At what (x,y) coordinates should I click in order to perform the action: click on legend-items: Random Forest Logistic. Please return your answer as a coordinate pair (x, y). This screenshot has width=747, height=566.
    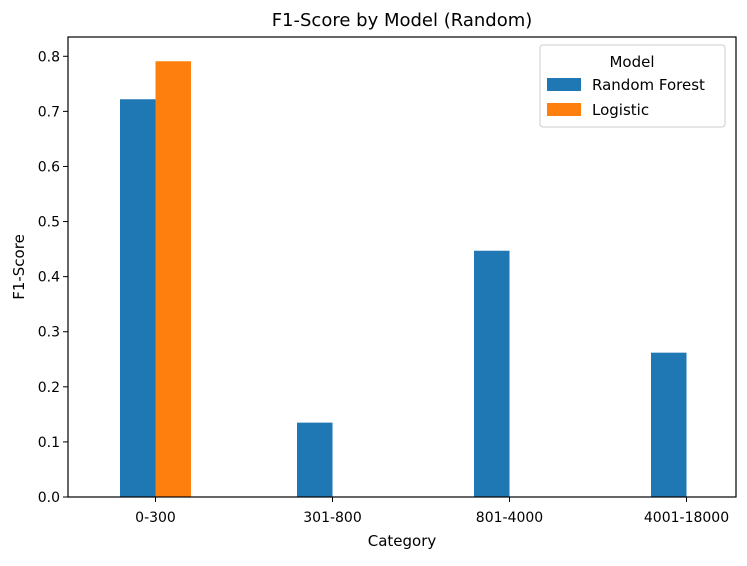
    Looking at the image, I should click on (626, 97).